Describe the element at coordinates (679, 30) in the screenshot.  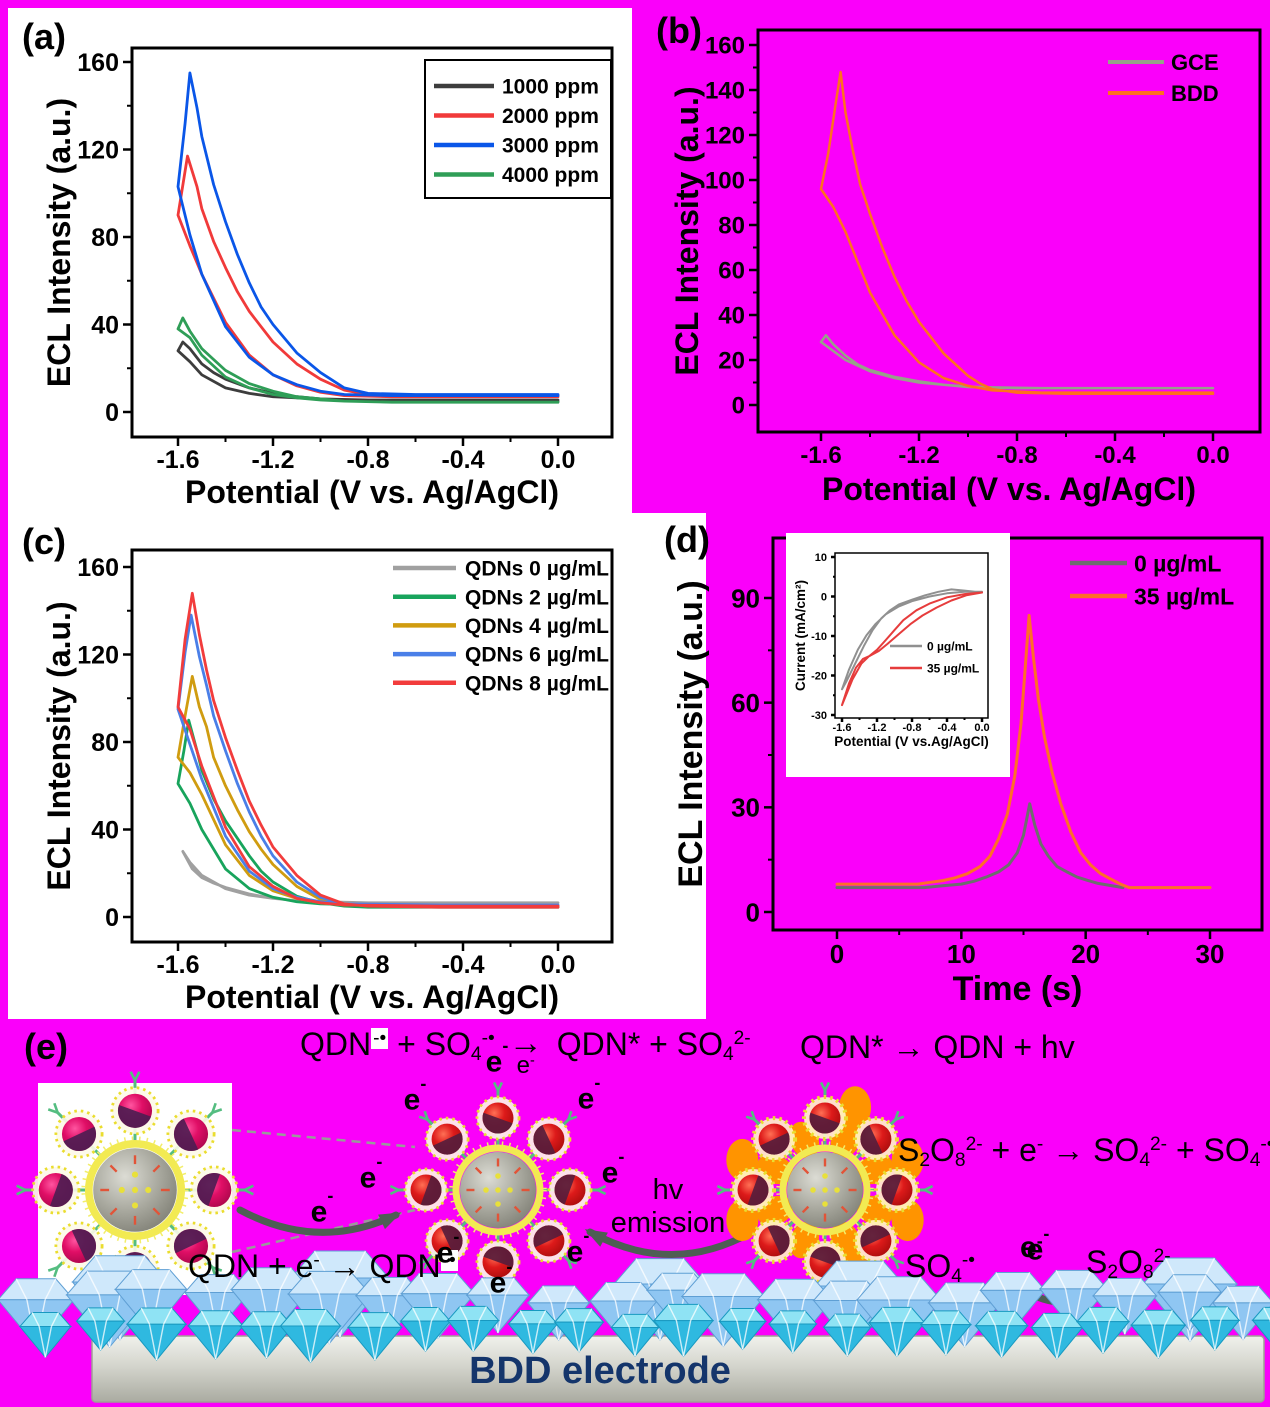
I see `panel-b-letter: (b)` at that location.